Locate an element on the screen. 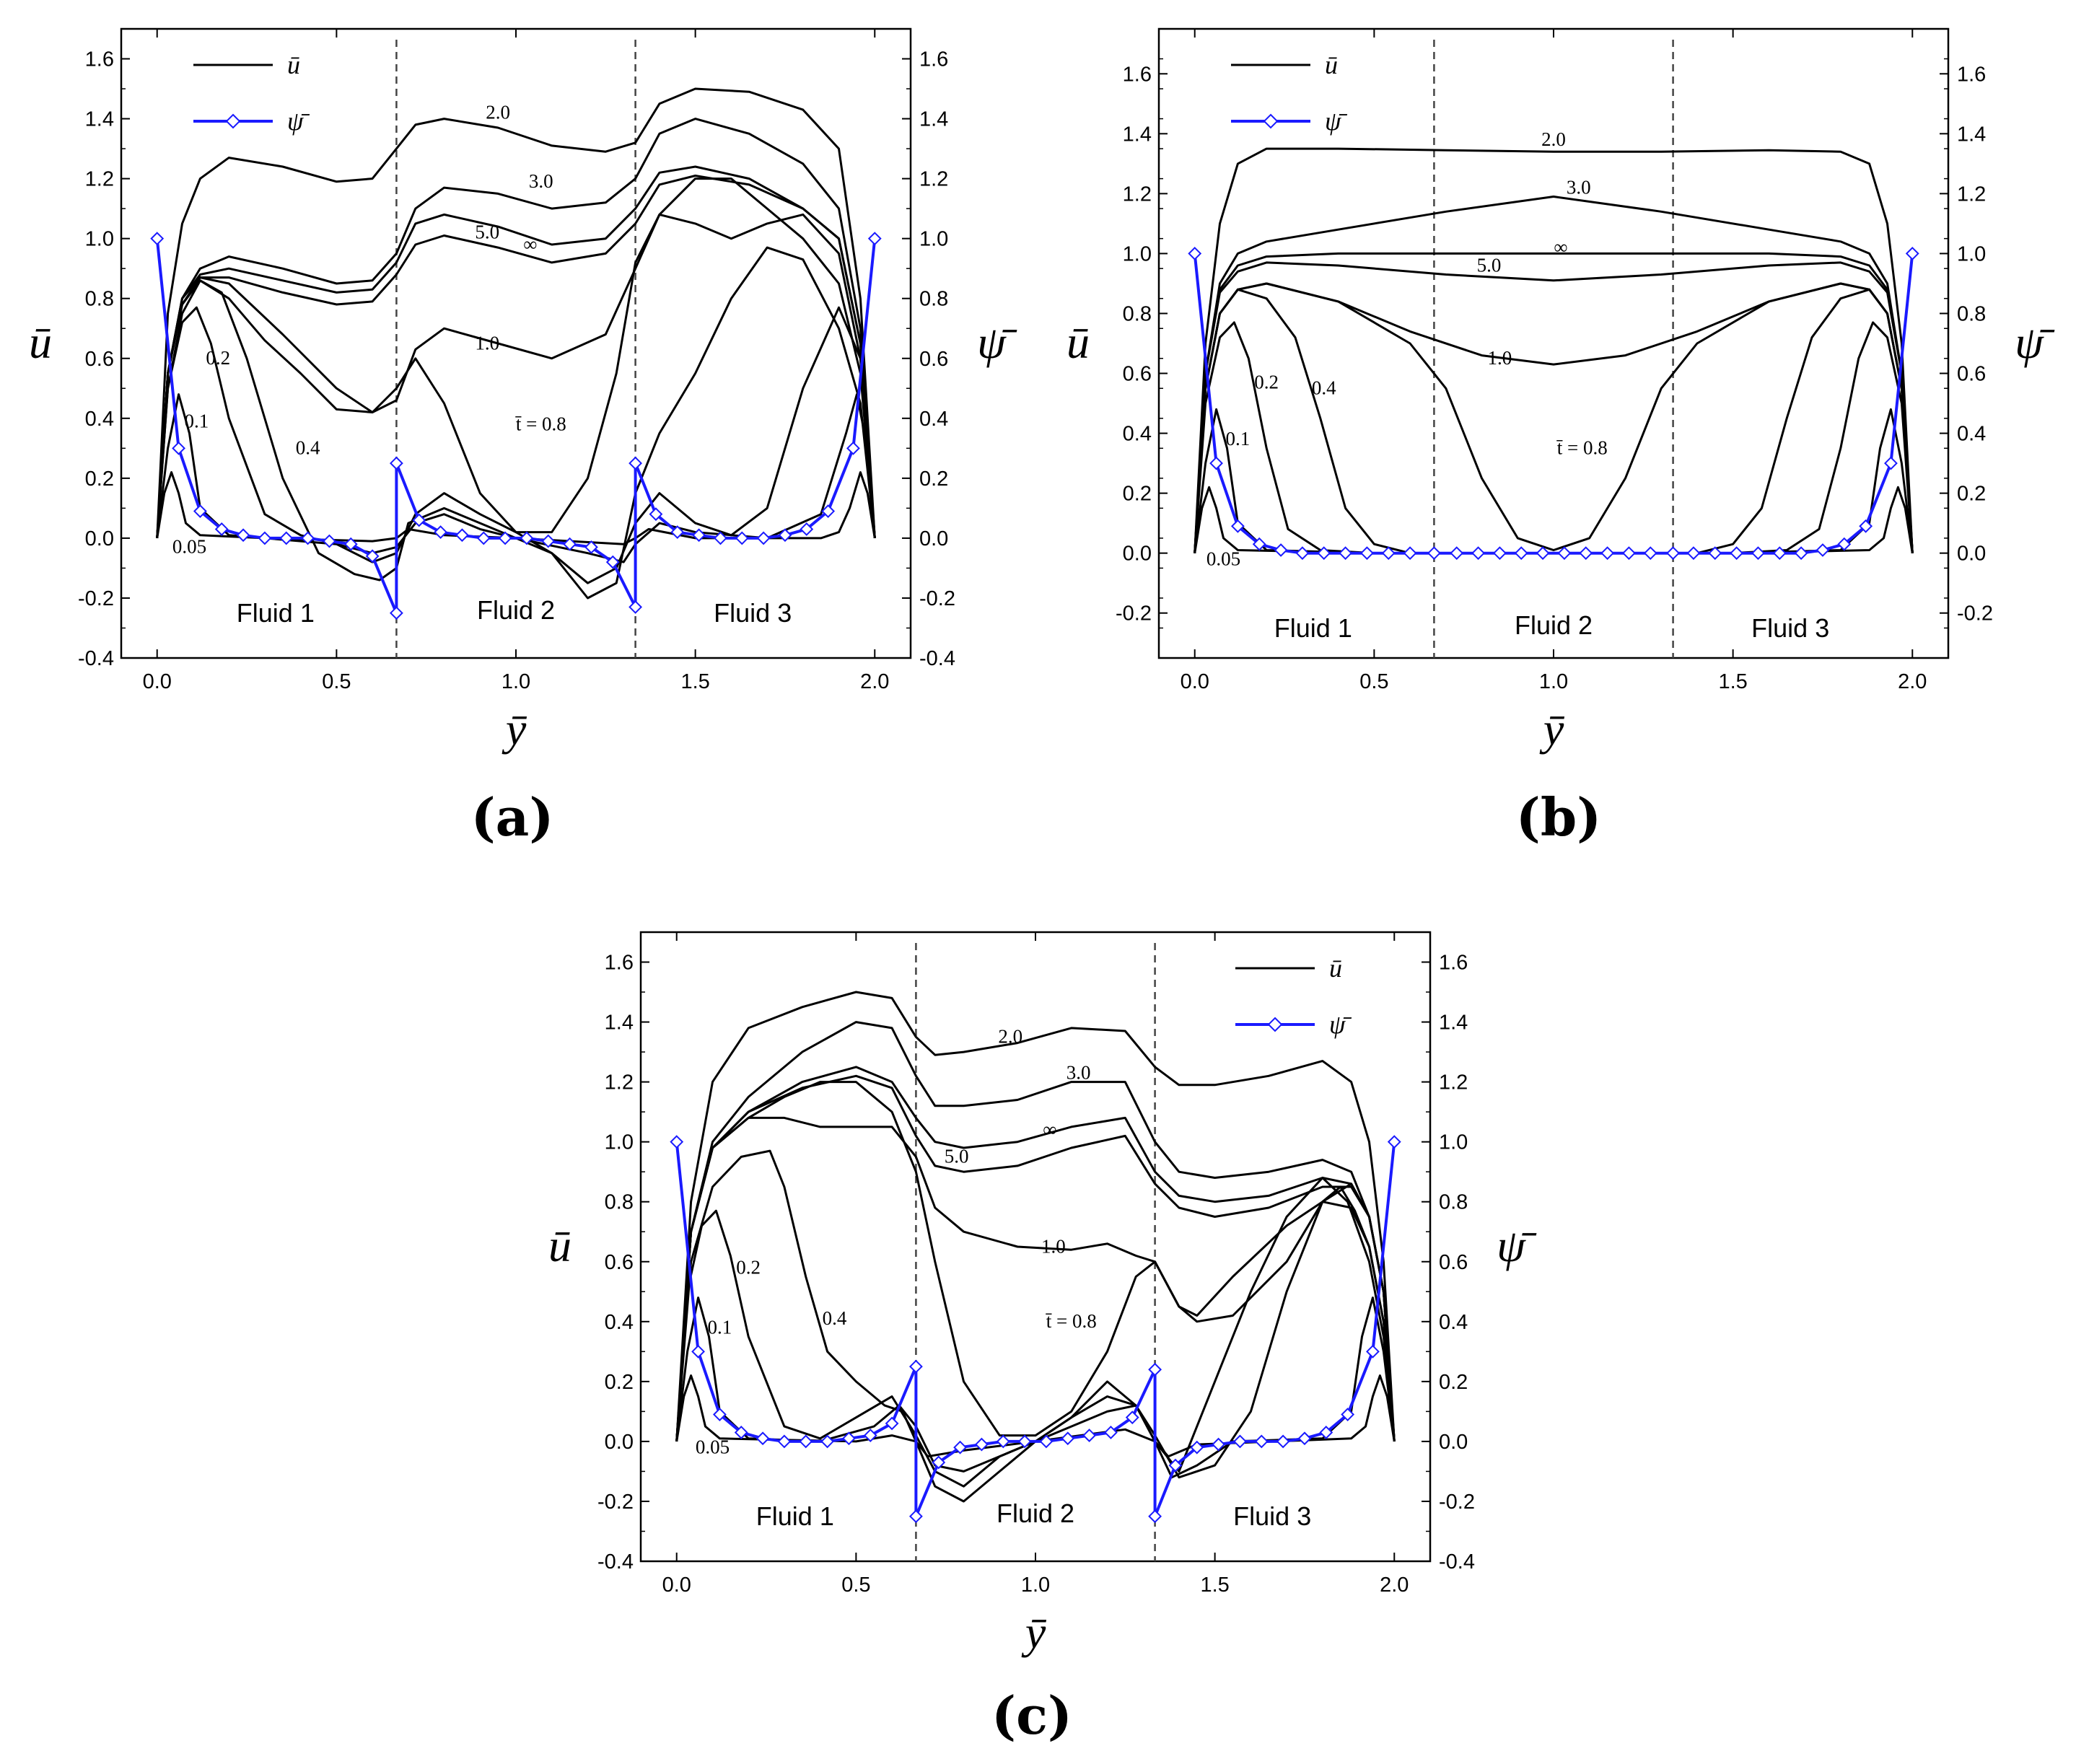 This screenshot has height=1764, width=2076. fluid-label: Fluid 2 is located at coordinates (516, 610).